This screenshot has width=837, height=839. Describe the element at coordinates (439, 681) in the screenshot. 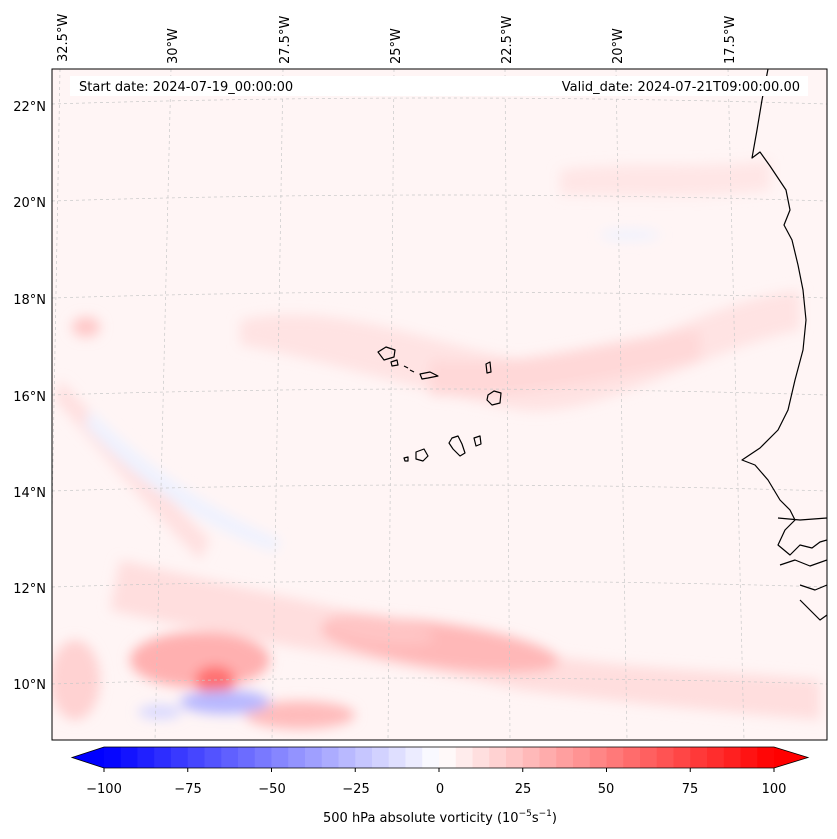

I see `parallel-10n` at that location.